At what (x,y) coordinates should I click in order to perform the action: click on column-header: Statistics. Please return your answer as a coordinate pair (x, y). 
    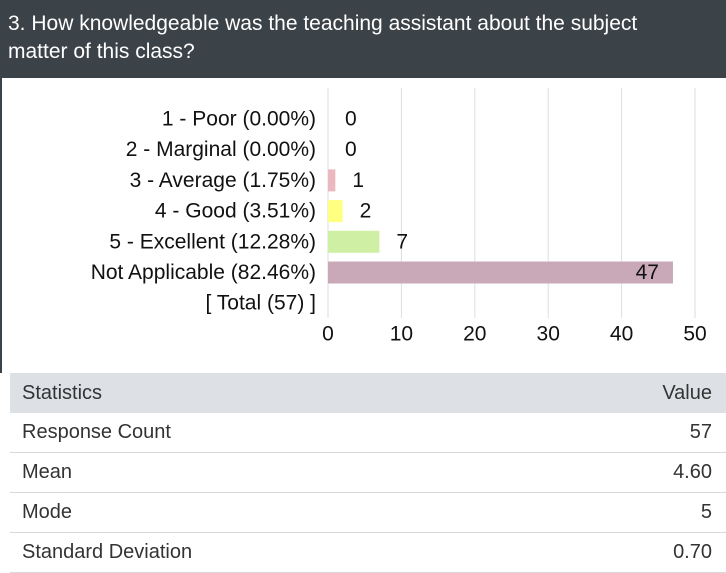
    Looking at the image, I should click on (62, 393).